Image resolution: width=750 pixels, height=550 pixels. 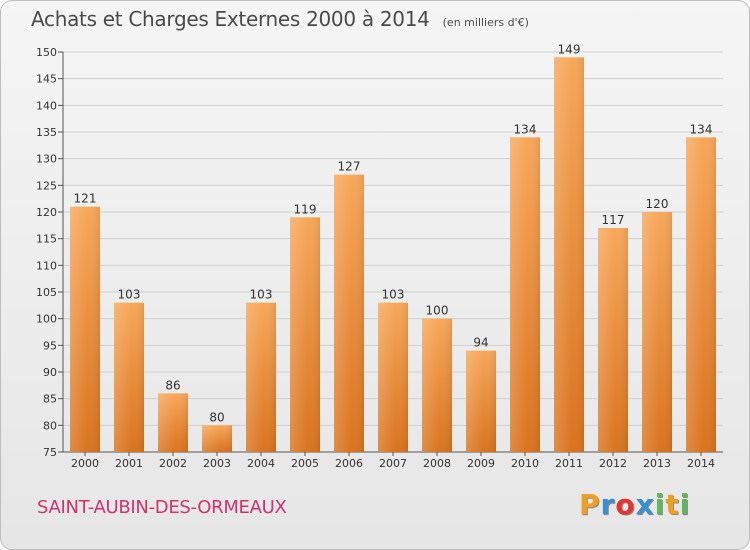 I want to click on y-tick-label: 100, so click(x=46, y=319).